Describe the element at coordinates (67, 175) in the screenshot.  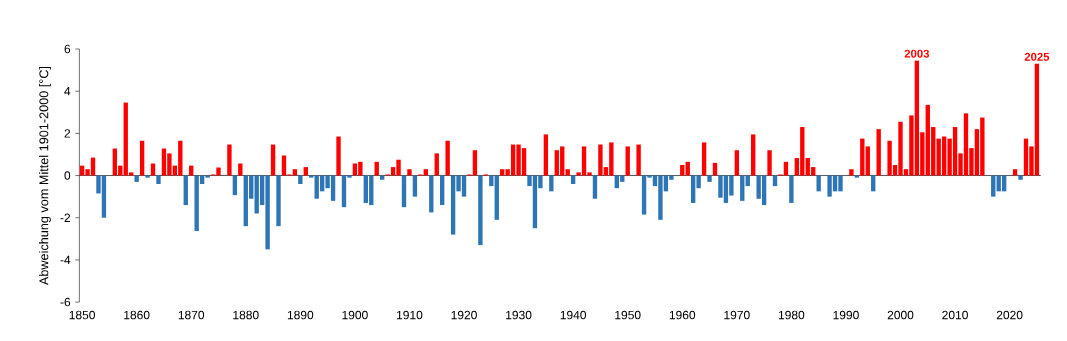
I see `y-tick-label: 0` at that location.